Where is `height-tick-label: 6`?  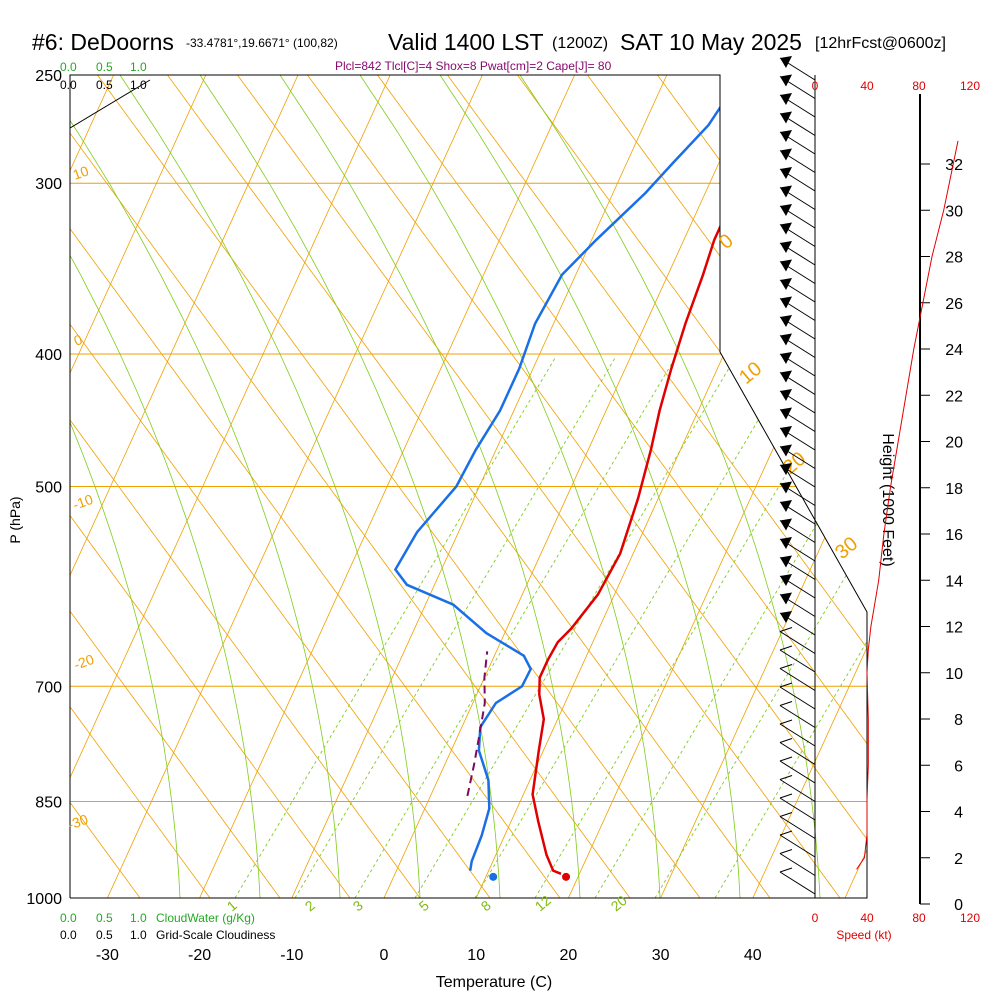 height-tick-label: 6 is located at coordinates (958, 766).